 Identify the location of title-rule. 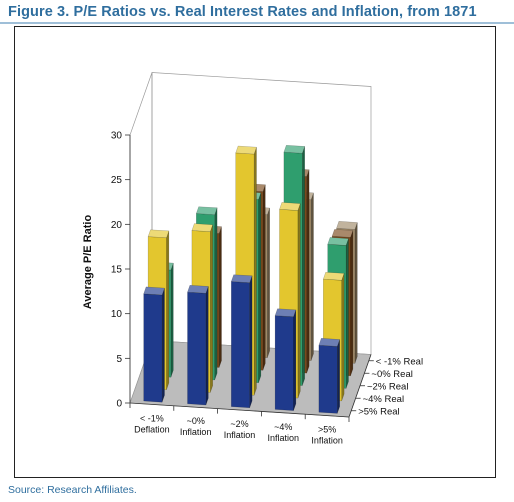
(257, 23).